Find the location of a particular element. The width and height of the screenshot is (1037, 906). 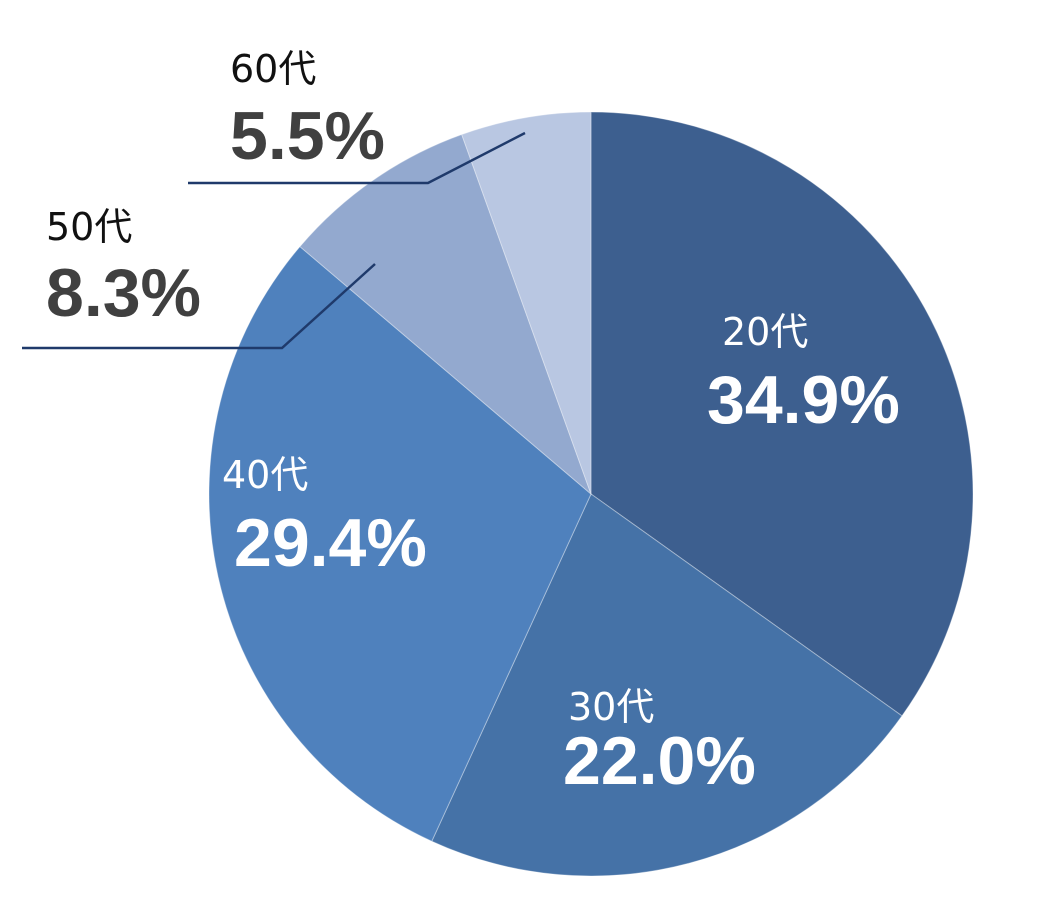

label-value-30s: 22.0% is located at coordinates (659, 761).